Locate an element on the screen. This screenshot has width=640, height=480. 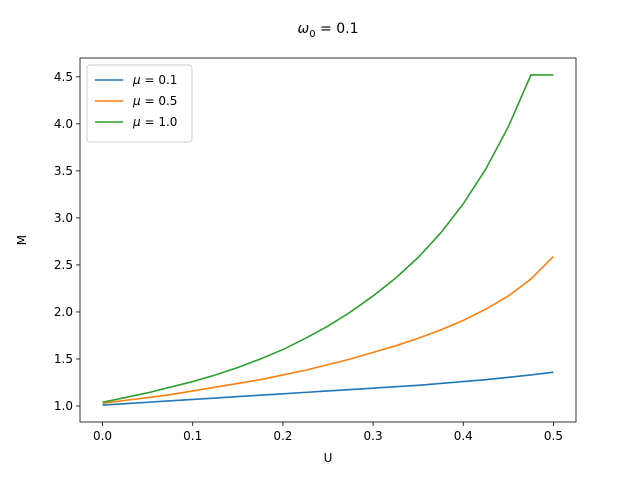
legend: μ = 0.1 μ = 0.5 μ = 1.0 is located at coordinates (139, 103).